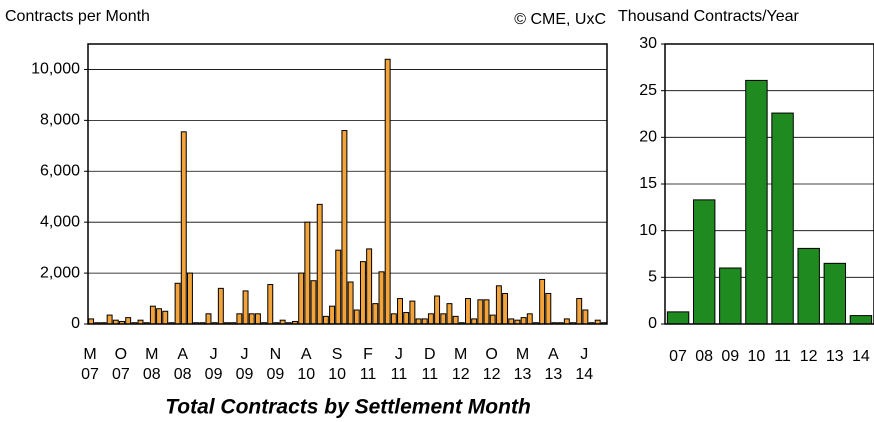 Image resolution: width=874 pixels, height=422 pixels. Describe the element at coordinates (648, 137) in the screenshot. I see `y-tick-label: 20` at that location.